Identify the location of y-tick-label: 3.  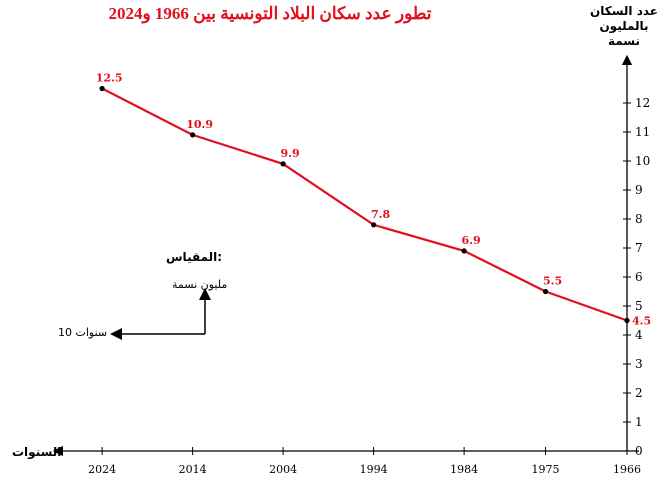
(639, 364).